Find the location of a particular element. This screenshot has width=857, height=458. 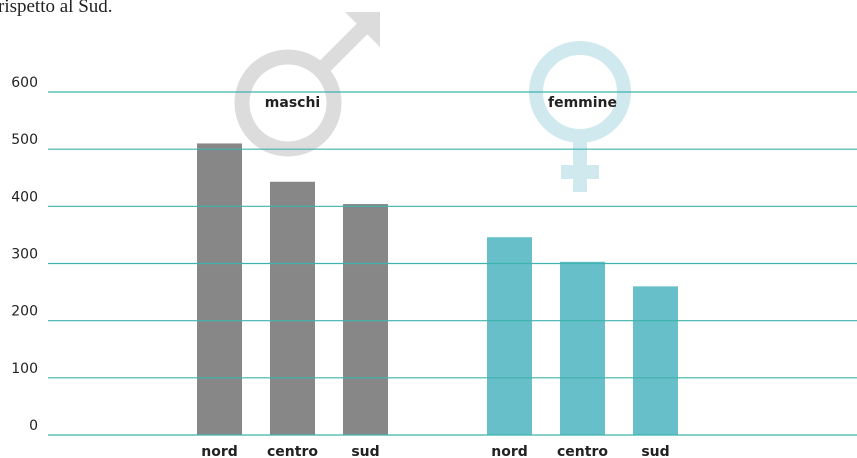

group-label: femmine is located at coordinates (582, 103).